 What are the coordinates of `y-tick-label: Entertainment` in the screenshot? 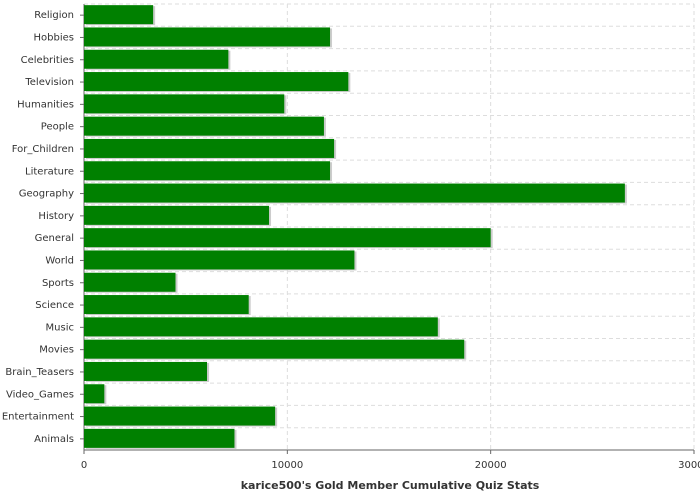 It's located at (38, 417).